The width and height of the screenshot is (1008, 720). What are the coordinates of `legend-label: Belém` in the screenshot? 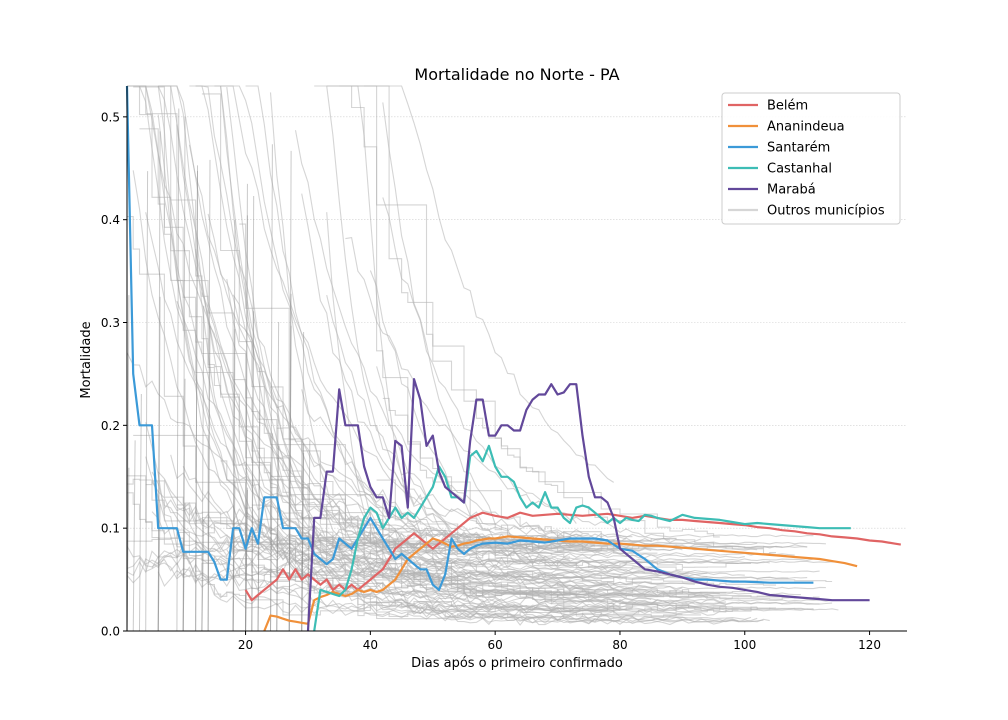 It's located at (787, 106).